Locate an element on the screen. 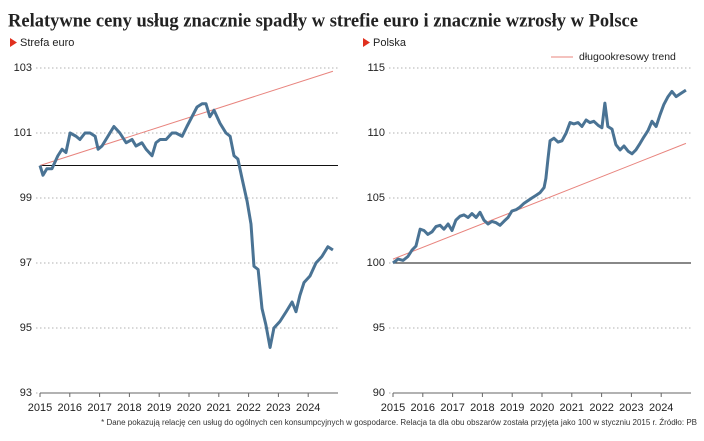 This screenshot has height=441, width=704. y-tick-label: 97 is located at coordinates (26, 263).